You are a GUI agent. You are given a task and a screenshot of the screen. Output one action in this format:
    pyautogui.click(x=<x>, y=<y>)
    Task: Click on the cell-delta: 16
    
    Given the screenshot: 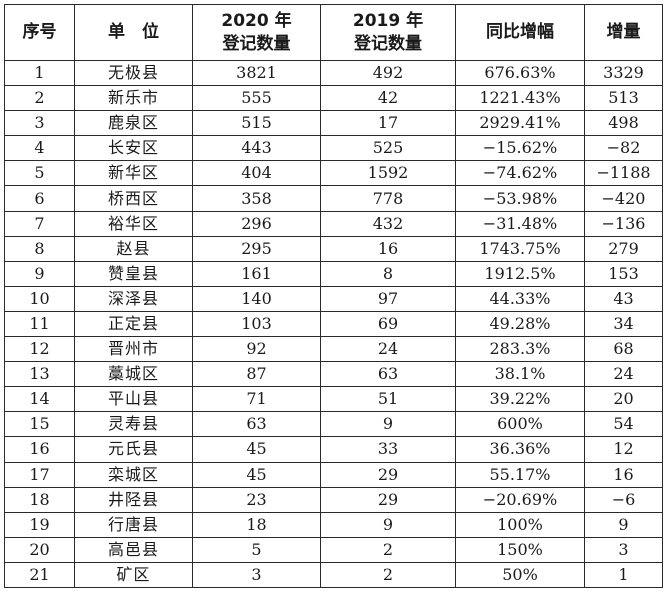 What is the action you would take?
    pyautogui.click(x=623, y=474)
    